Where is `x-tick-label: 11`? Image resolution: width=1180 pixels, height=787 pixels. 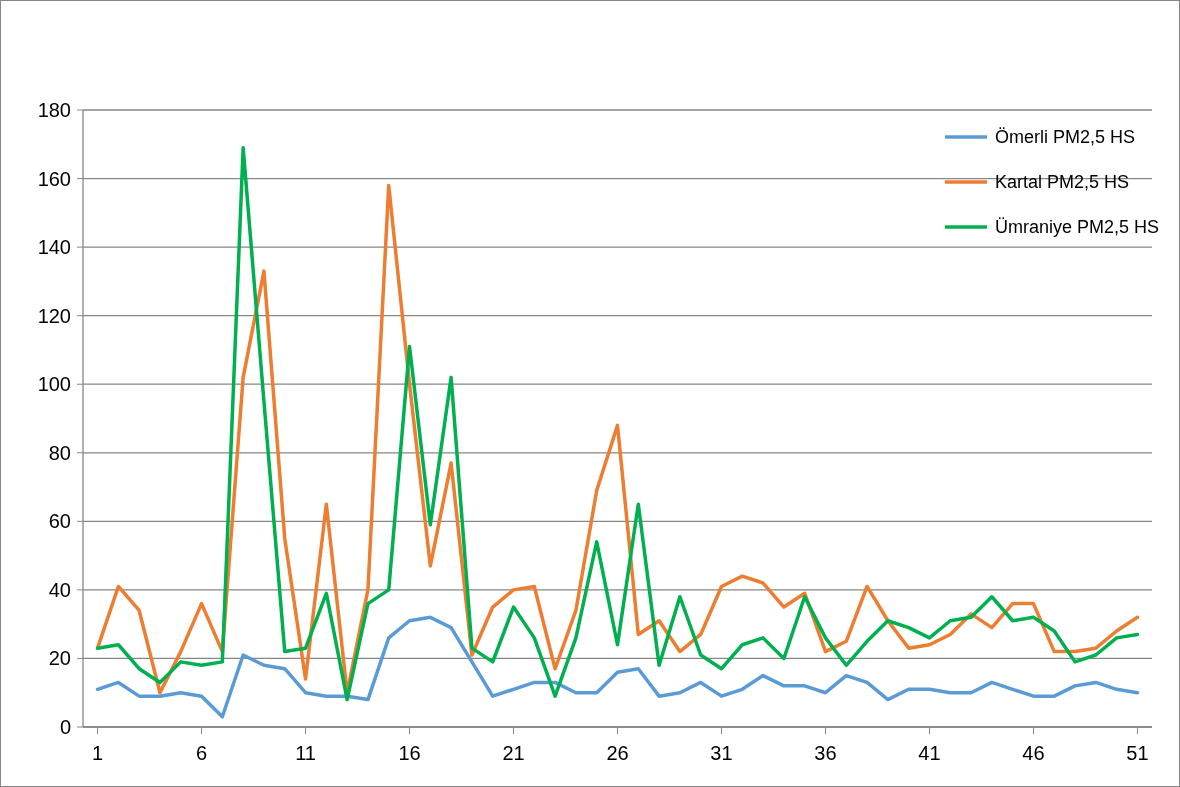
x-tick-label: 11 is located at coordinates (305, 753).